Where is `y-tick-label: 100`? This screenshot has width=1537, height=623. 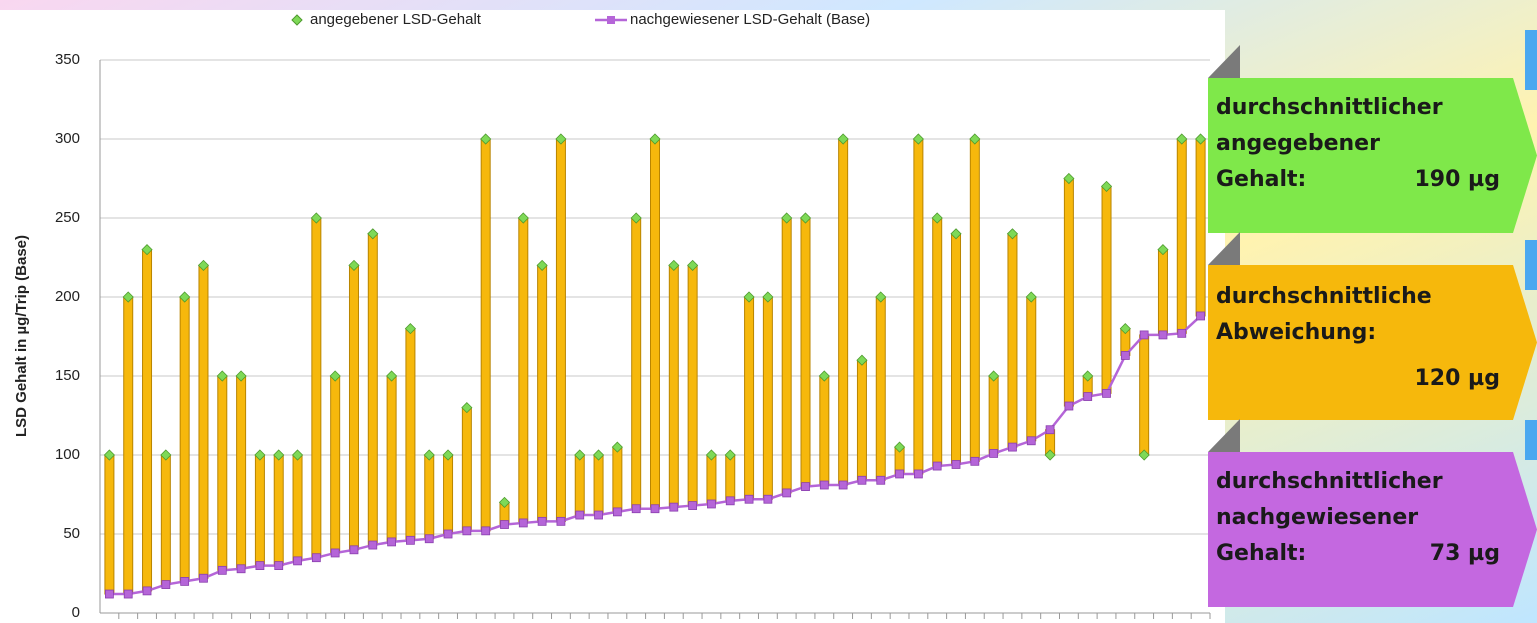
y-tick-label: 100 is located at coordinates (67, 454).